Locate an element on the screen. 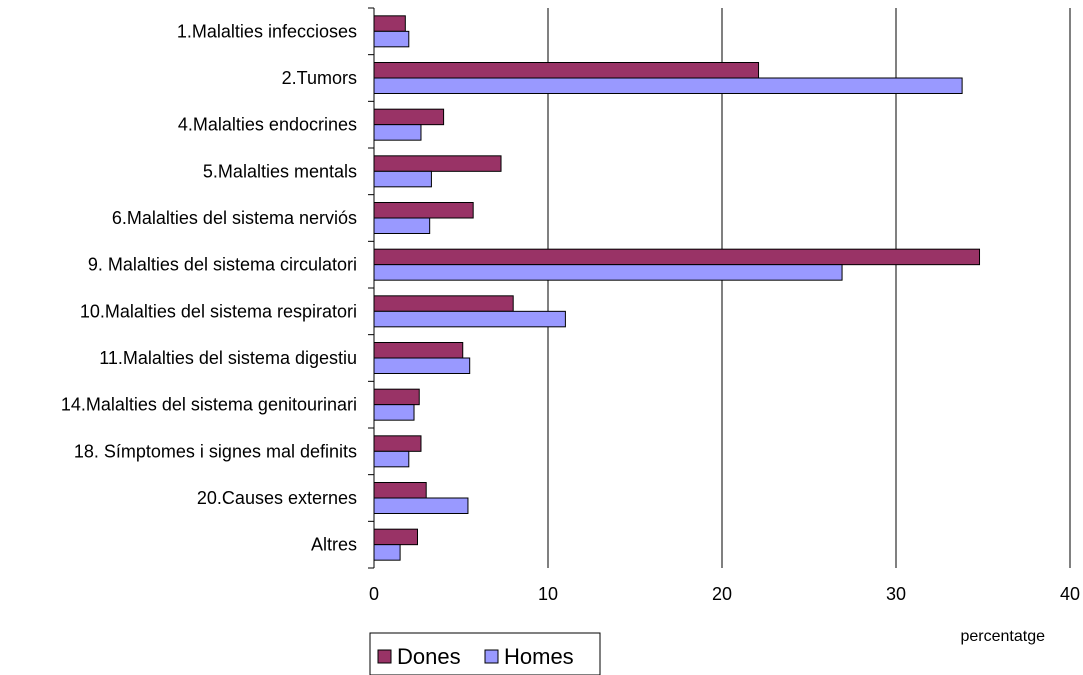  tick-labels: 0 10 20 30 40 is located at coordinates (724, 594).